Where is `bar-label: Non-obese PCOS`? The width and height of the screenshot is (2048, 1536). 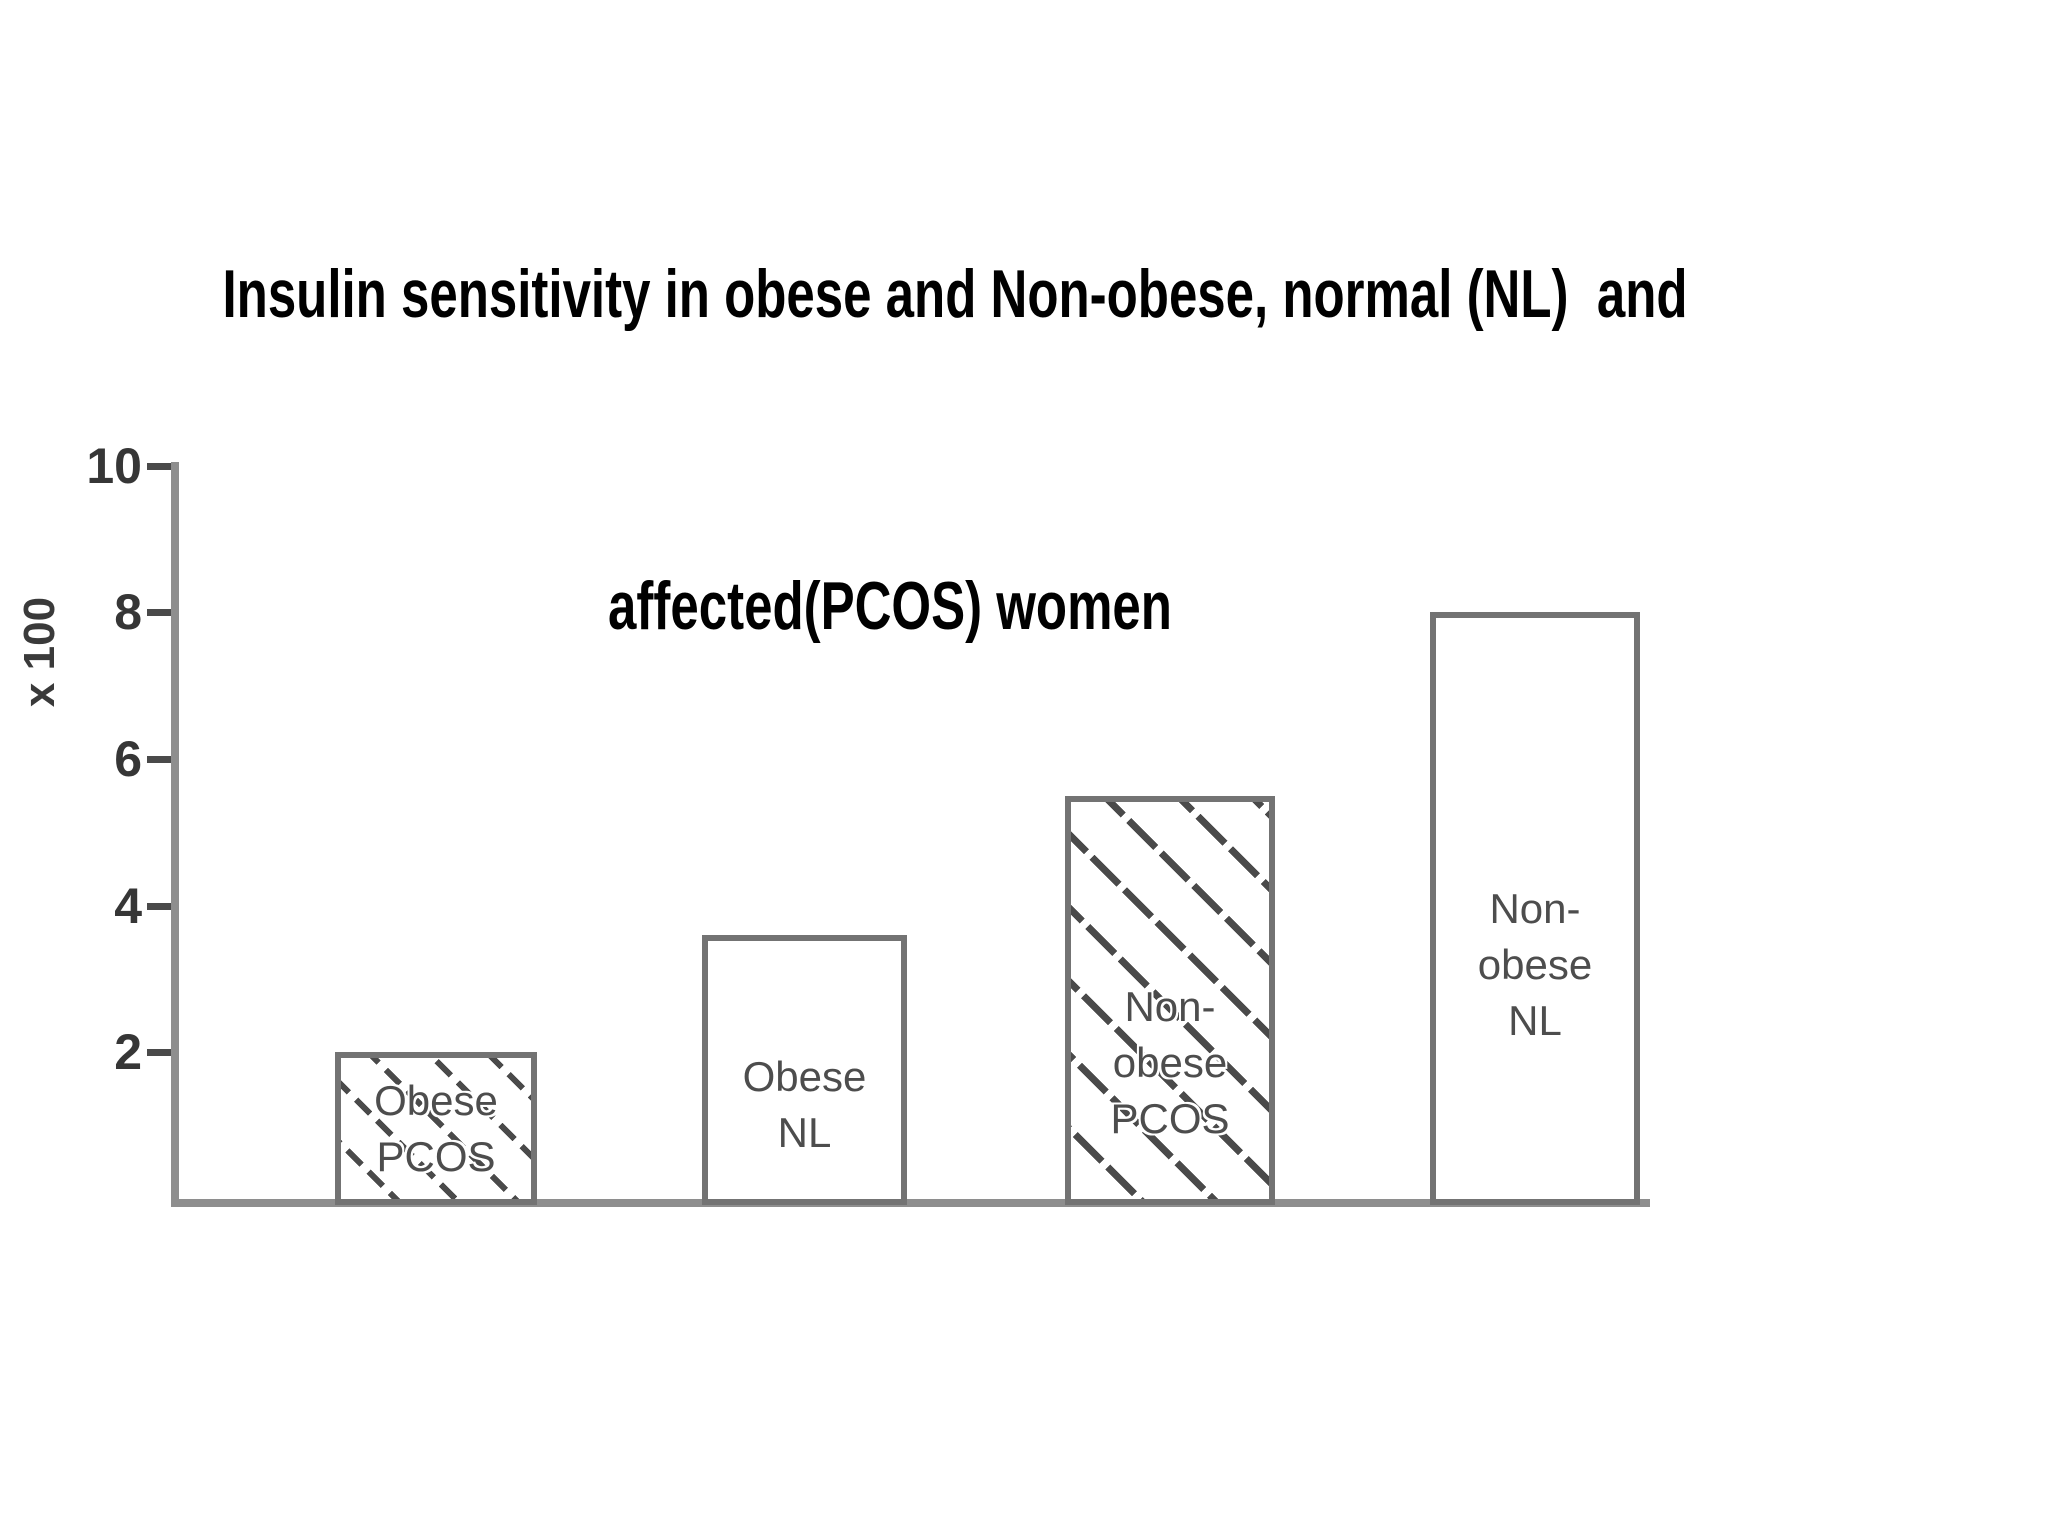
bar-label: Non-obese PCOS is located at coordinates (1170, 1063).